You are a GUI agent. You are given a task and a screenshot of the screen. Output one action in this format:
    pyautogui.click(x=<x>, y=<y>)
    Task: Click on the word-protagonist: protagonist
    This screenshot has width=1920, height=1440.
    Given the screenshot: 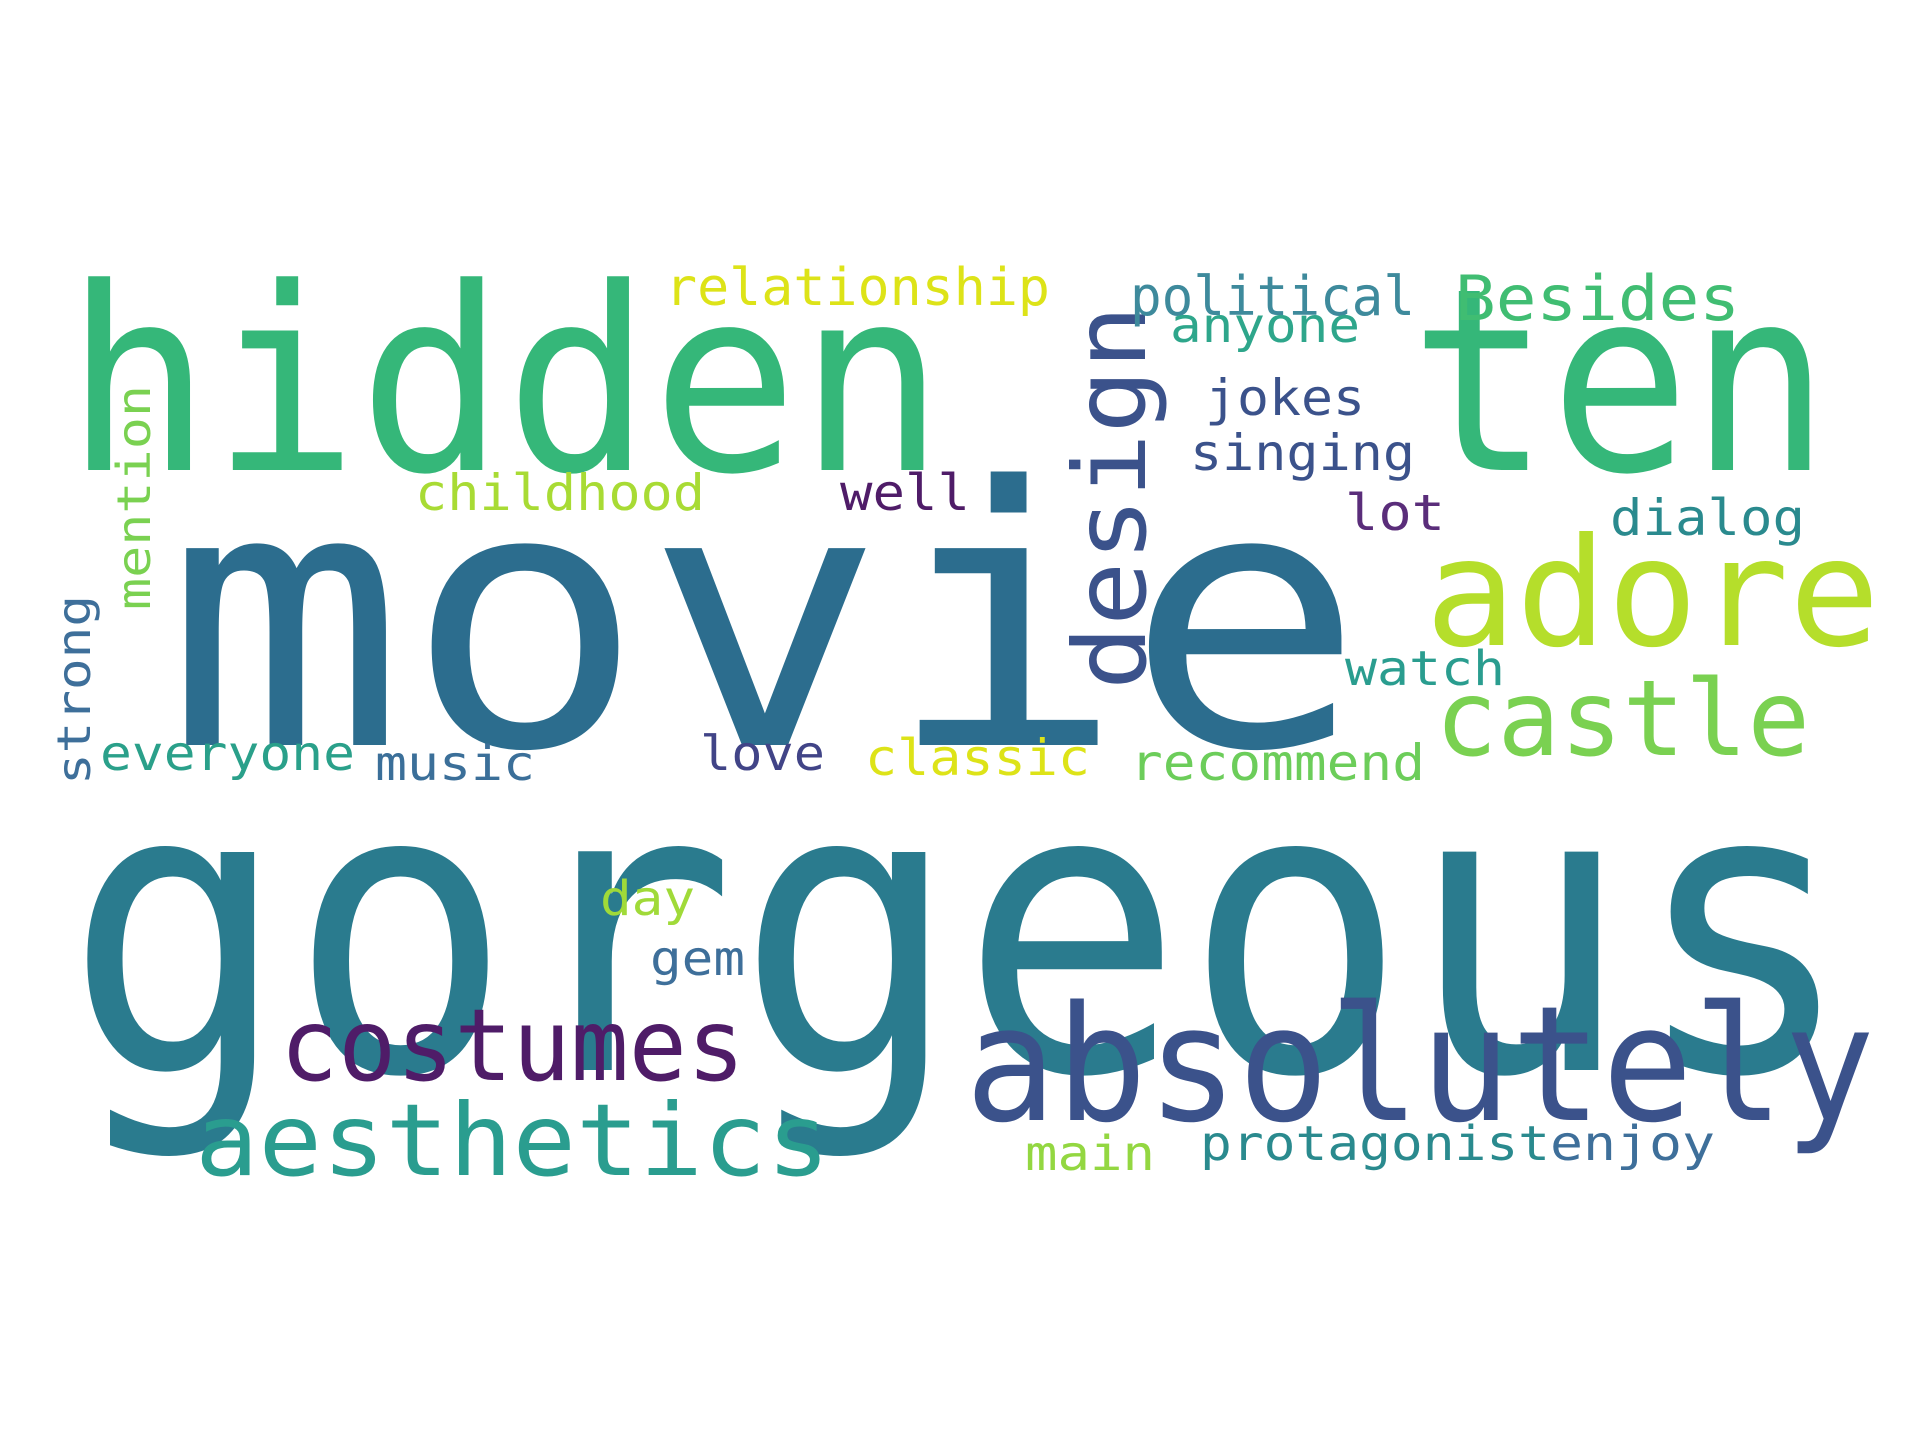 What is the action you would take?
    pyautogui.click(x=1375, y=1144)
    